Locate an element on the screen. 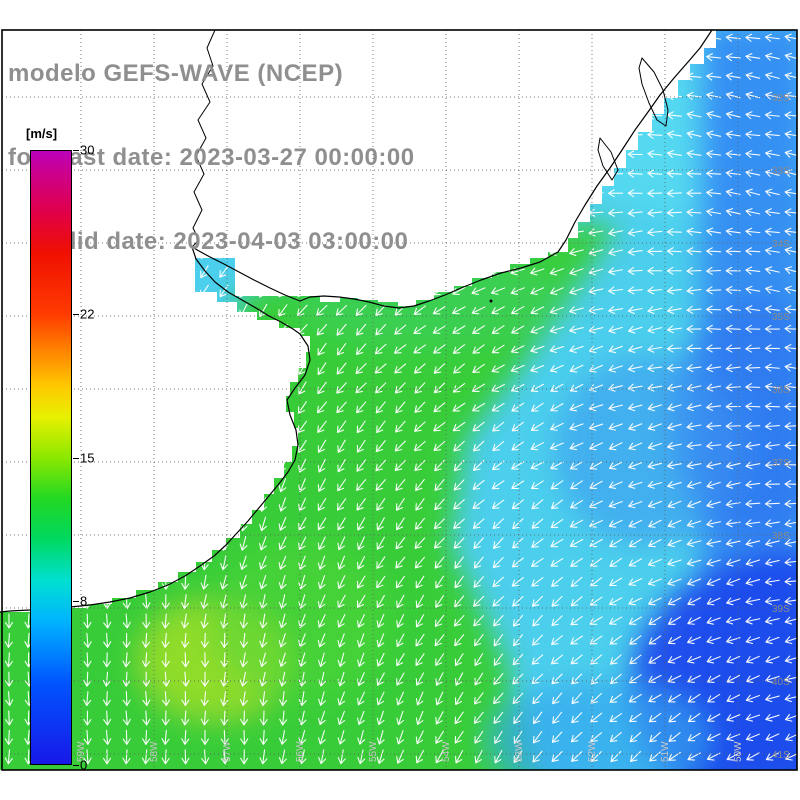 This screenshot has width=800, height=800. lon-label: 58W is located at coordinates (154, 751).